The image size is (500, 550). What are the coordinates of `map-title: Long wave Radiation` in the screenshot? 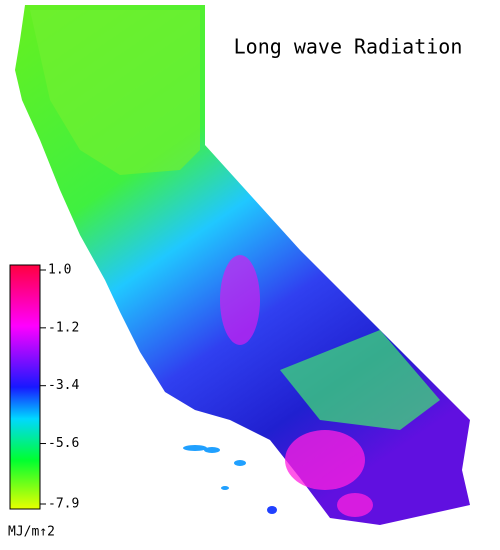 It's located at (348, 47).